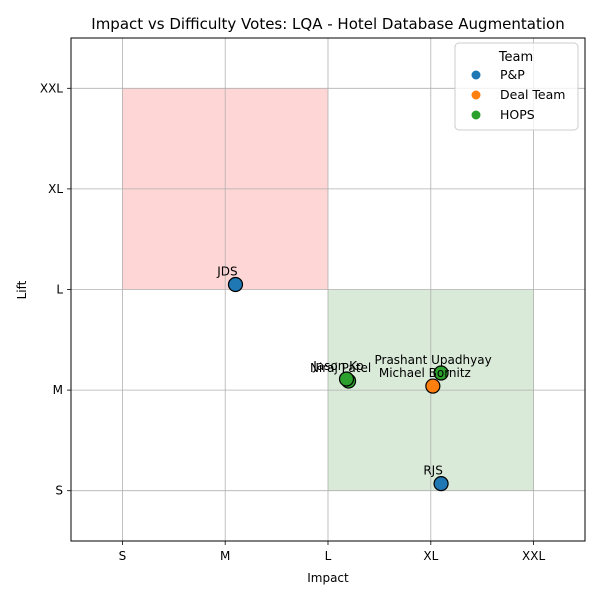 This screenshot has width=600, height=600. I want to click on x-tick-label: M, so click(225, 556).